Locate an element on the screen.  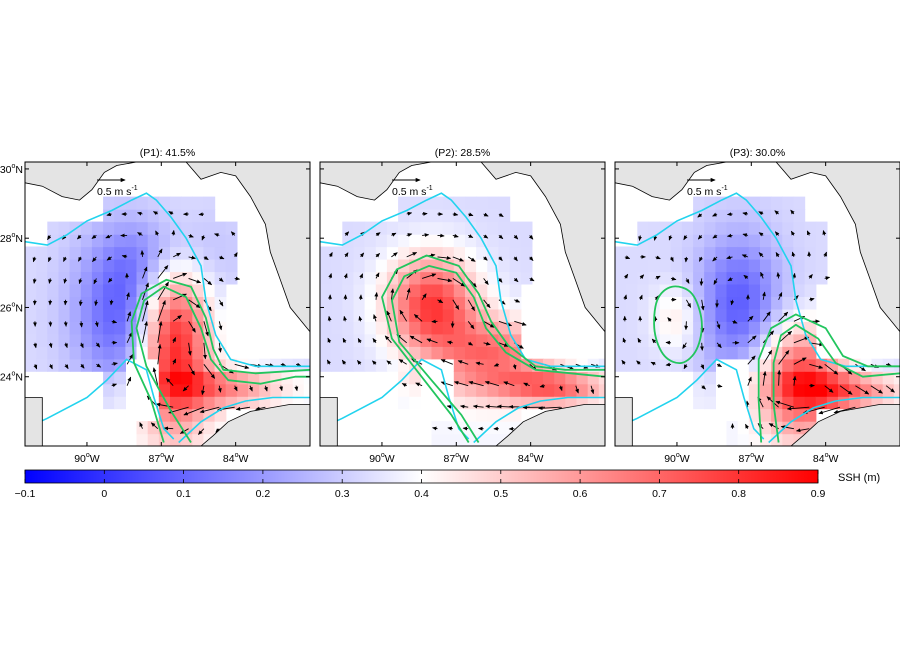
lon-tick-label: 87oW is located at coordinates (457, 458).